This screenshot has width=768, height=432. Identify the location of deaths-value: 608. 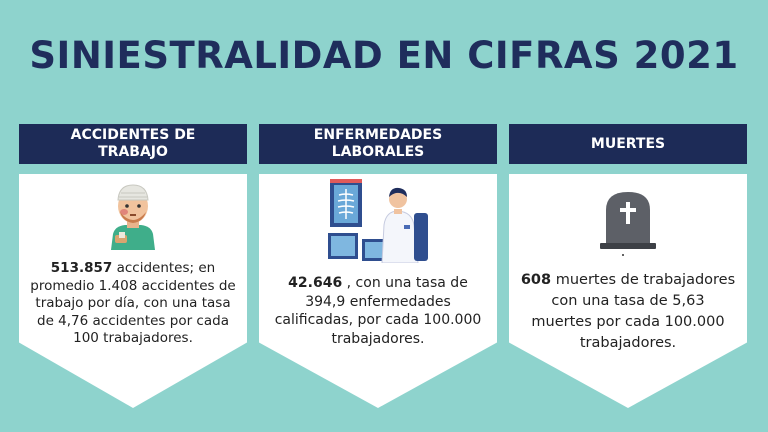
(536, 280).